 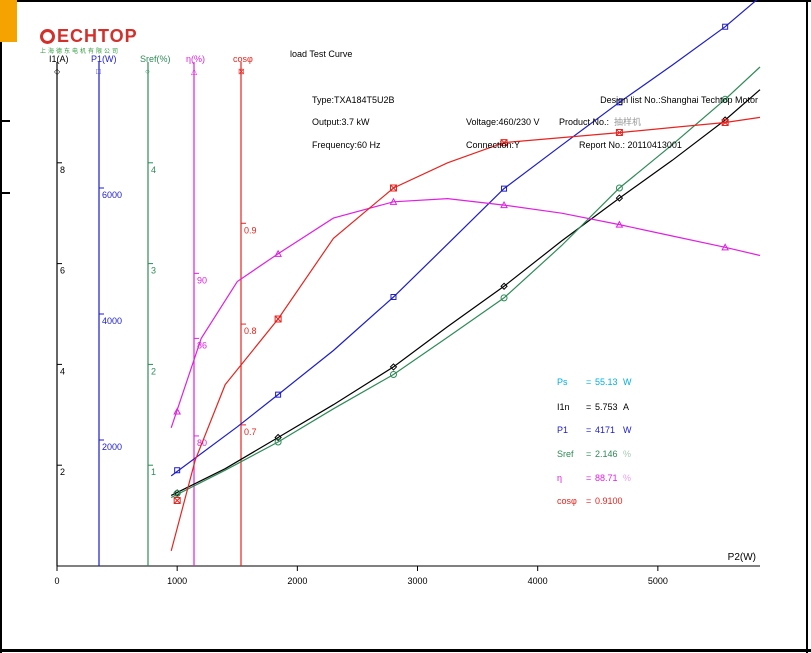 I want to click on result-name-0: Ps, so click(x=562, y=382).